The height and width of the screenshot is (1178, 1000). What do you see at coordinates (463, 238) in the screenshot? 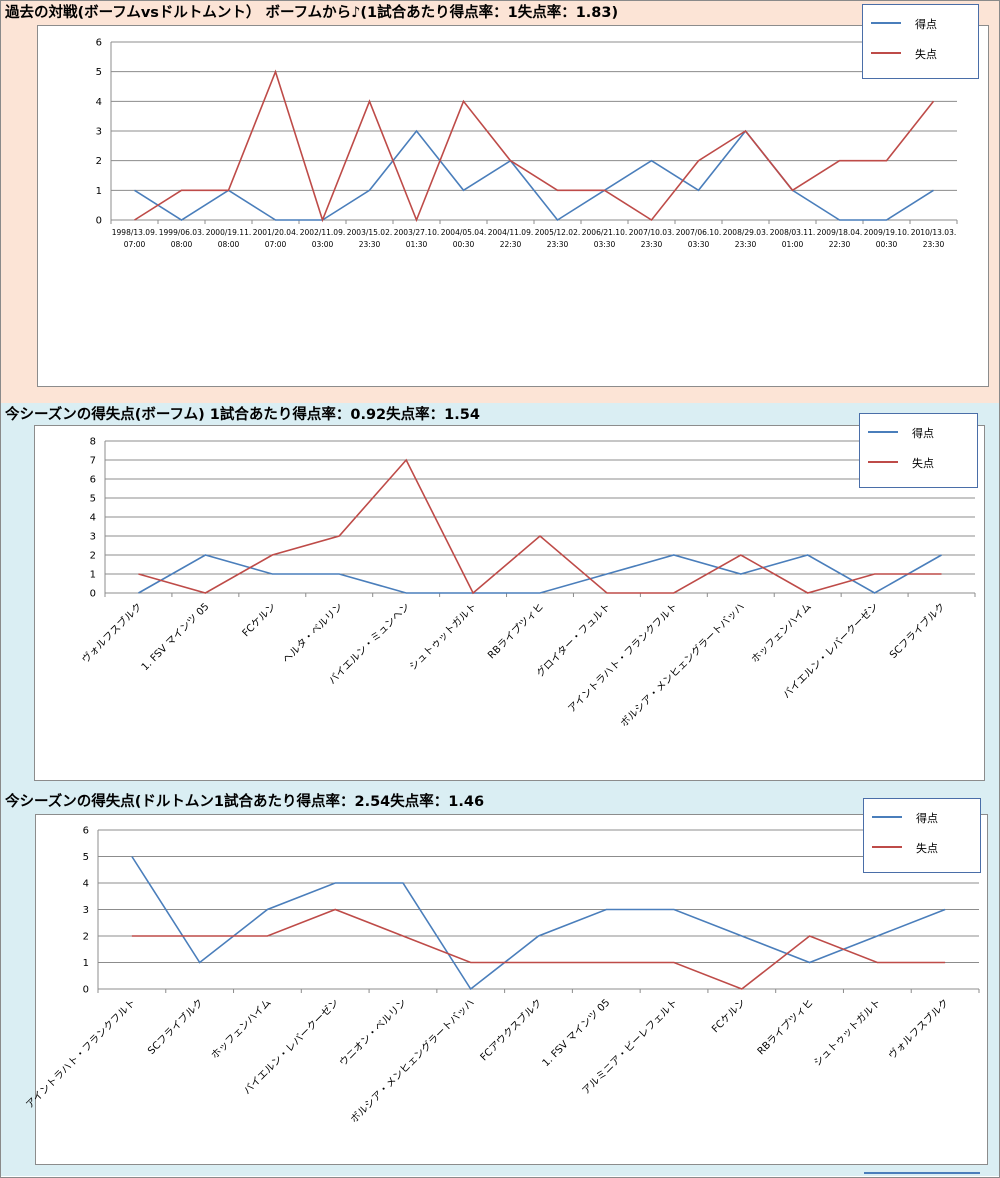
I see `x-tick-label: 2004/05.04. 00:30` at bounding box center [463, 238].